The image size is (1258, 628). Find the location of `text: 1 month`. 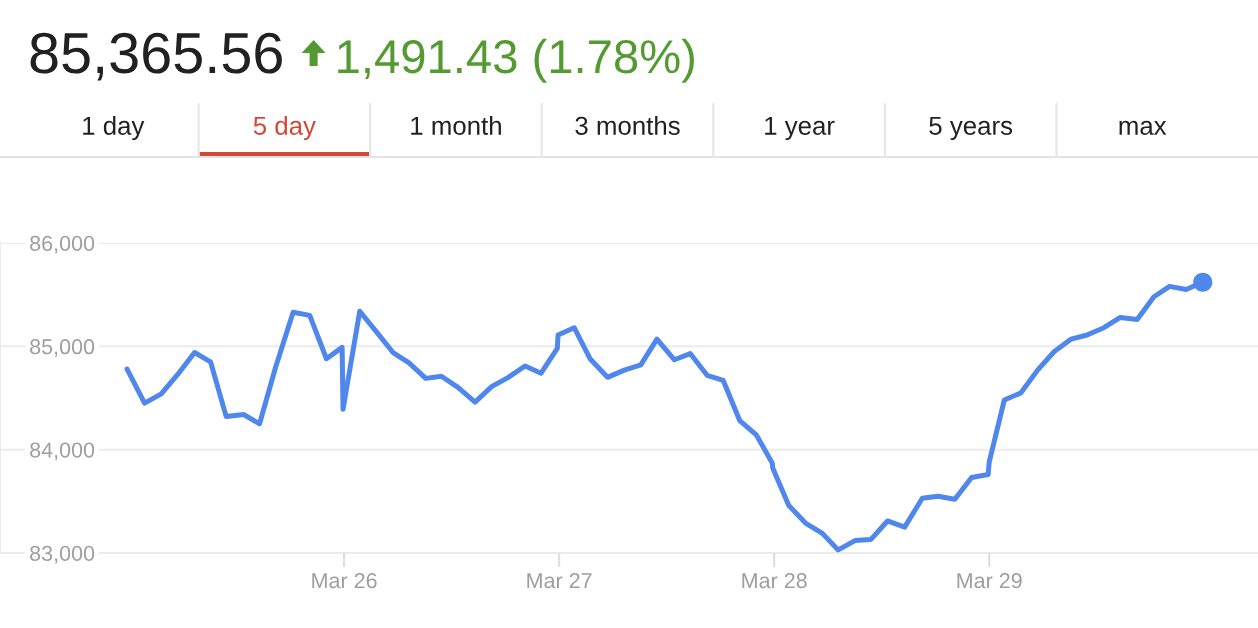

text: 1 month is located at coordinates (456, 125).